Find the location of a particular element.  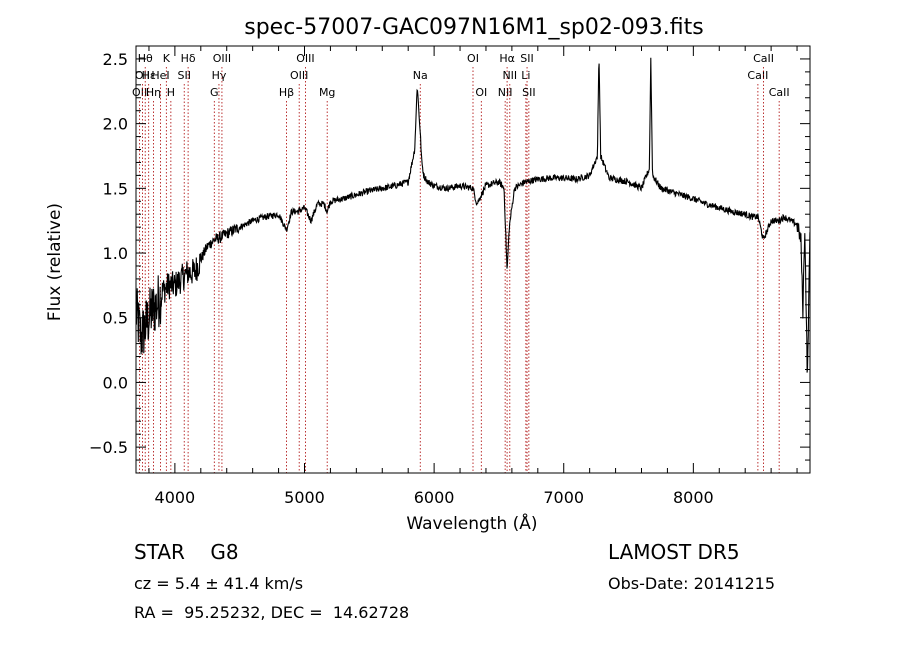

x-axis-label: Wavelength (Å) is located at coordinates (471, 523).